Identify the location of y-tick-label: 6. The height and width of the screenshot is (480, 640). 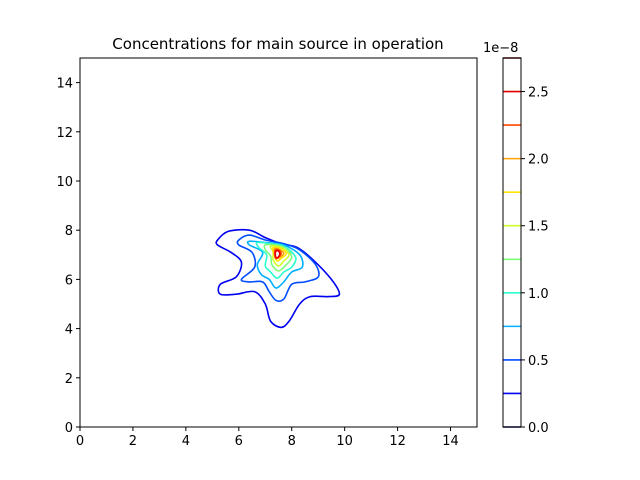
(69, 280).